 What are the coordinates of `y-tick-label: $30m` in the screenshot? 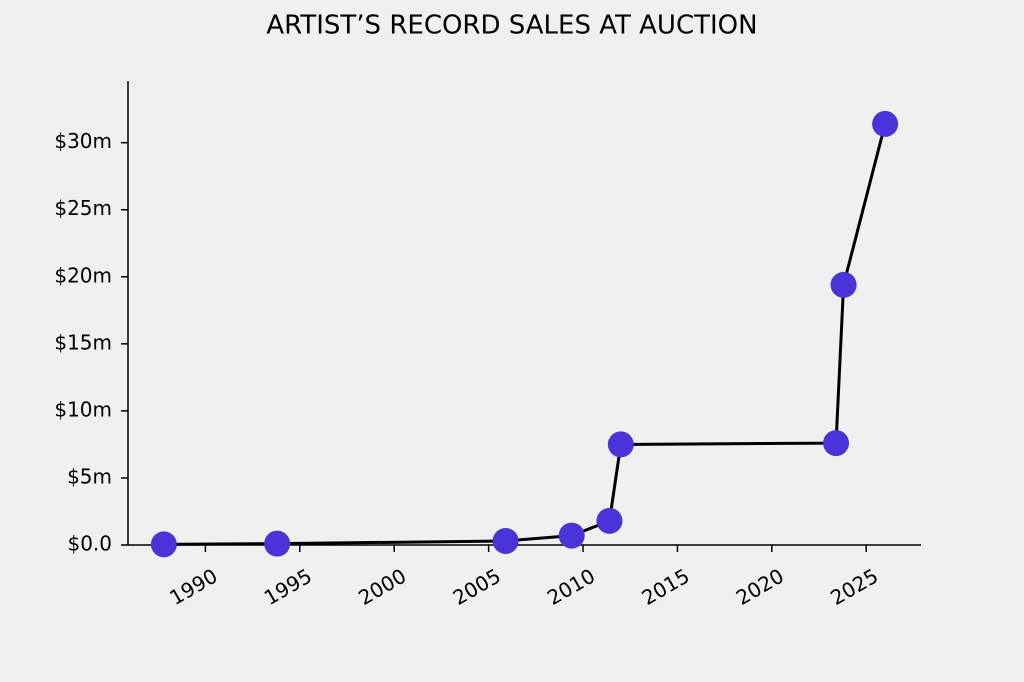 It's located at (83, 141).